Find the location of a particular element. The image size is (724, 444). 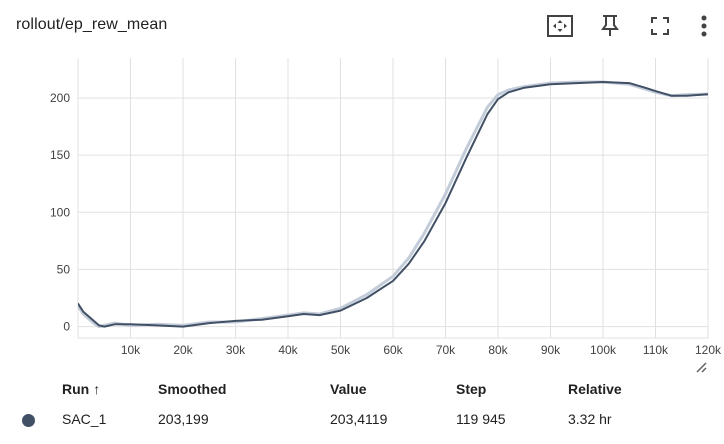

x-tick-label: 90k is located at coordinates (551, 350).